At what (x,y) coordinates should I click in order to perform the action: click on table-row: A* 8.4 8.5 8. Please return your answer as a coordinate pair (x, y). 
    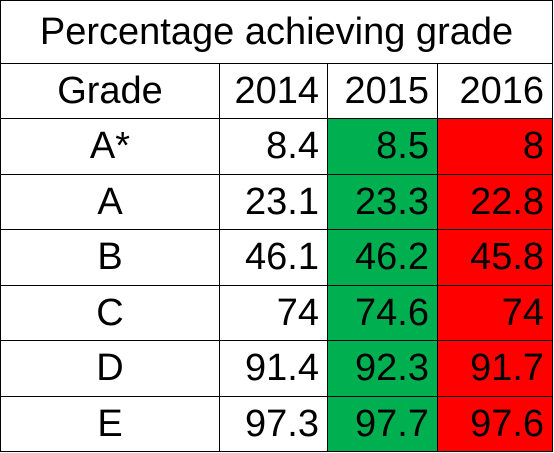
    Looking at the image, I should click on (277, 146).